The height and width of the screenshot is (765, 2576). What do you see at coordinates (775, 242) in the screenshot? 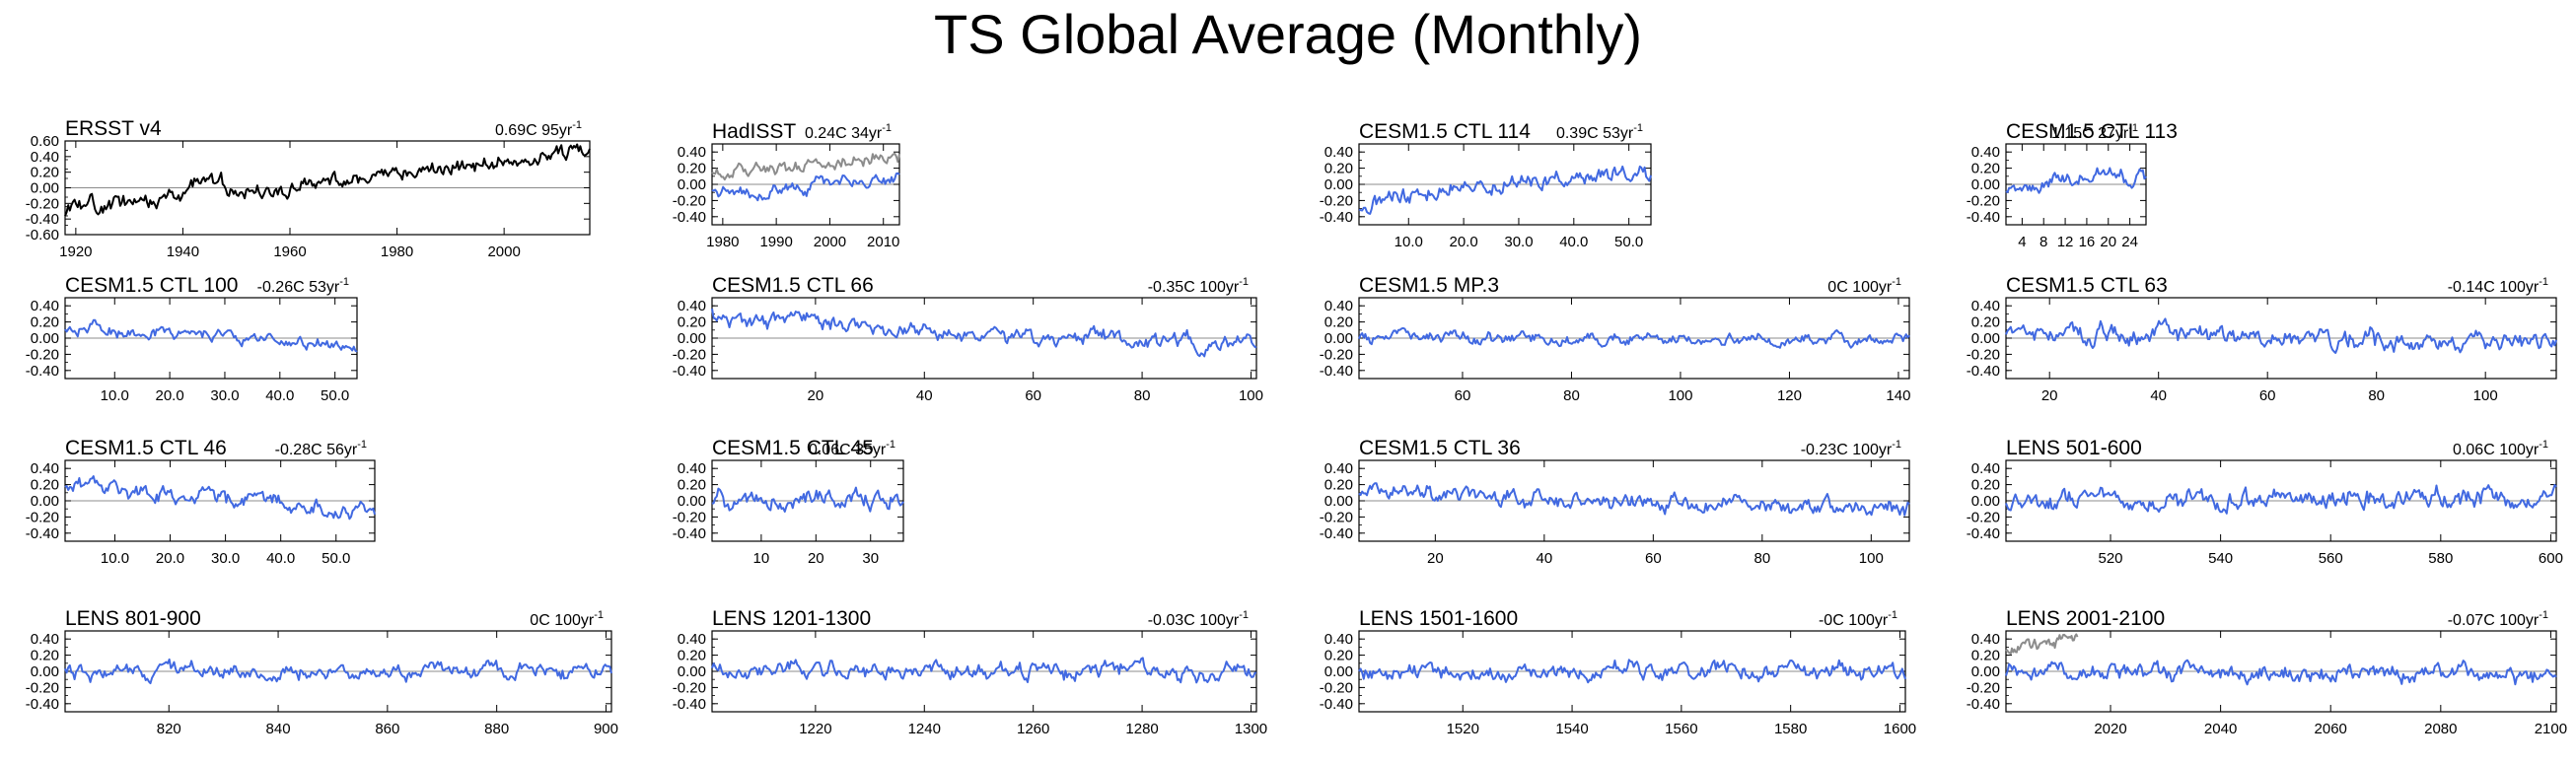
I see `x-tick-label: 1990` at bounding box center [775, 242].